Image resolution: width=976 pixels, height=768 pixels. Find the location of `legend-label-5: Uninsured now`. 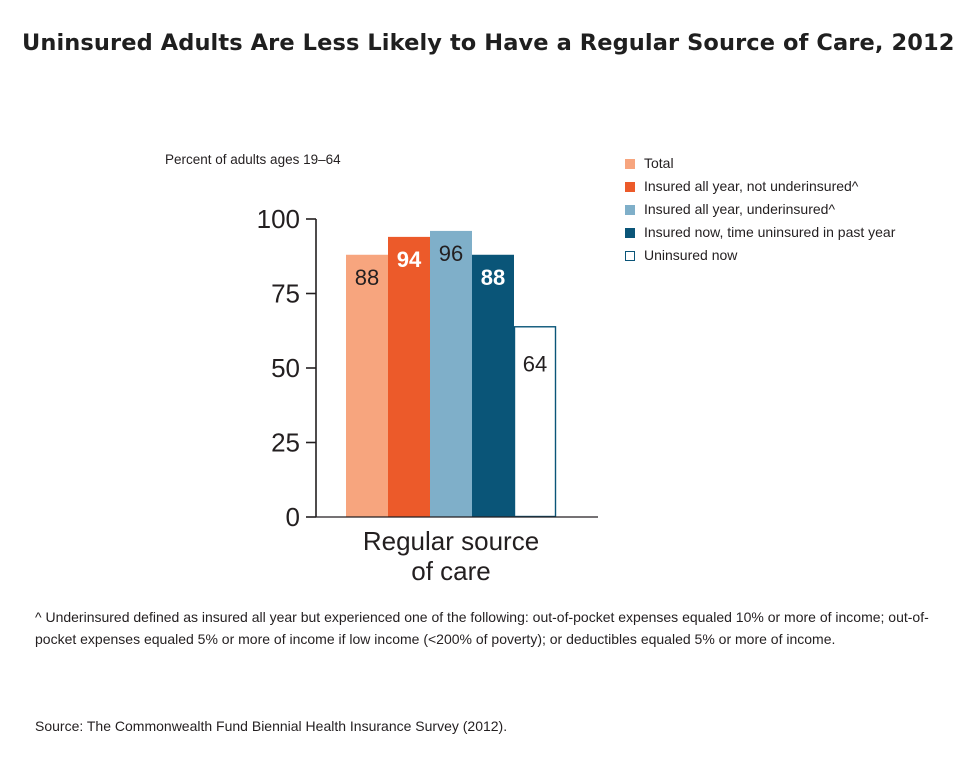

legend-label-5: Uninsured now is located at coordinates (691, 255).